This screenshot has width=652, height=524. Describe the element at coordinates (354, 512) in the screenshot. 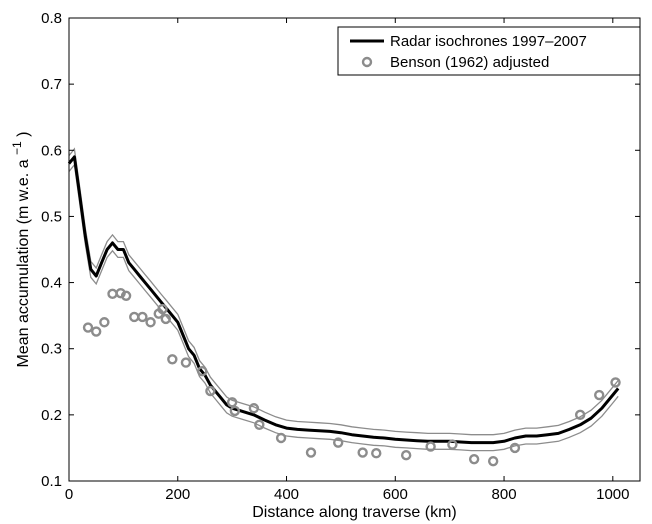

I see `x-axis-label: Distance along traverse (km)` at that location.